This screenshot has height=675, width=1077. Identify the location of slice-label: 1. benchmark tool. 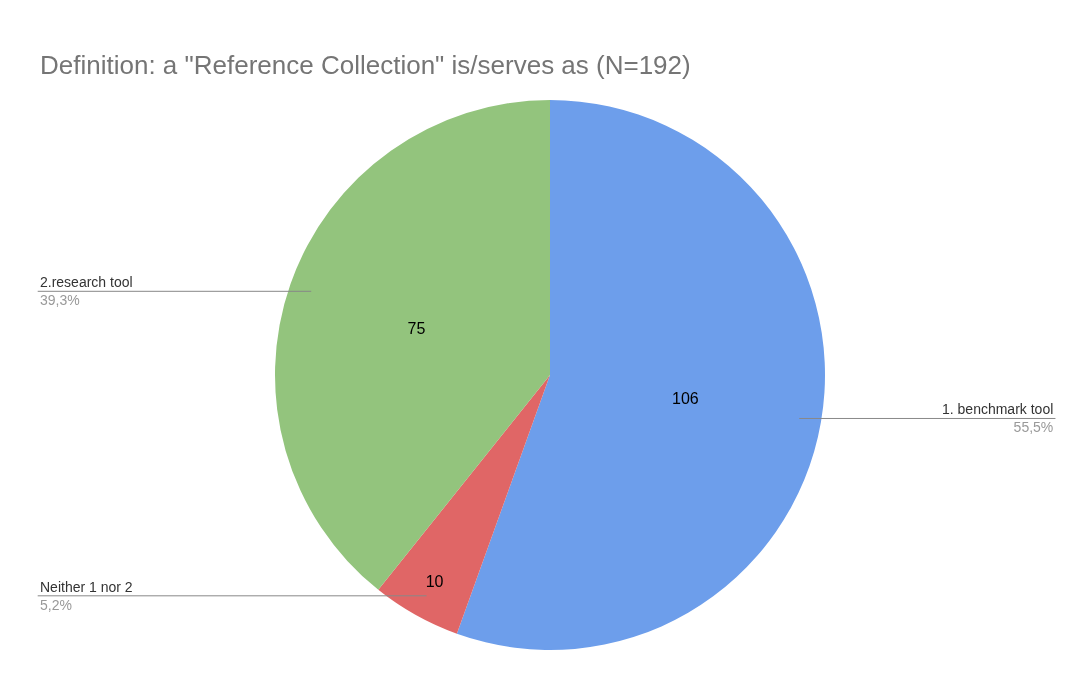
(998, 409).